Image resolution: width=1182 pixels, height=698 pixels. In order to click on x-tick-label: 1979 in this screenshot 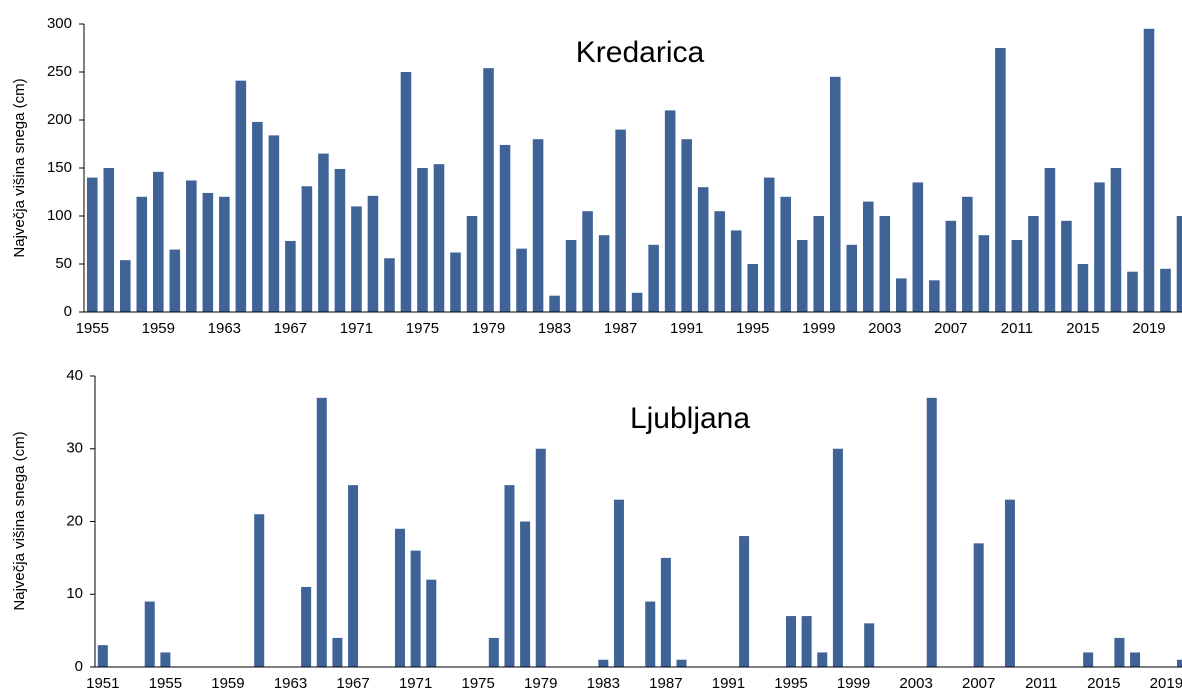, I will do `click(540, 683)`.